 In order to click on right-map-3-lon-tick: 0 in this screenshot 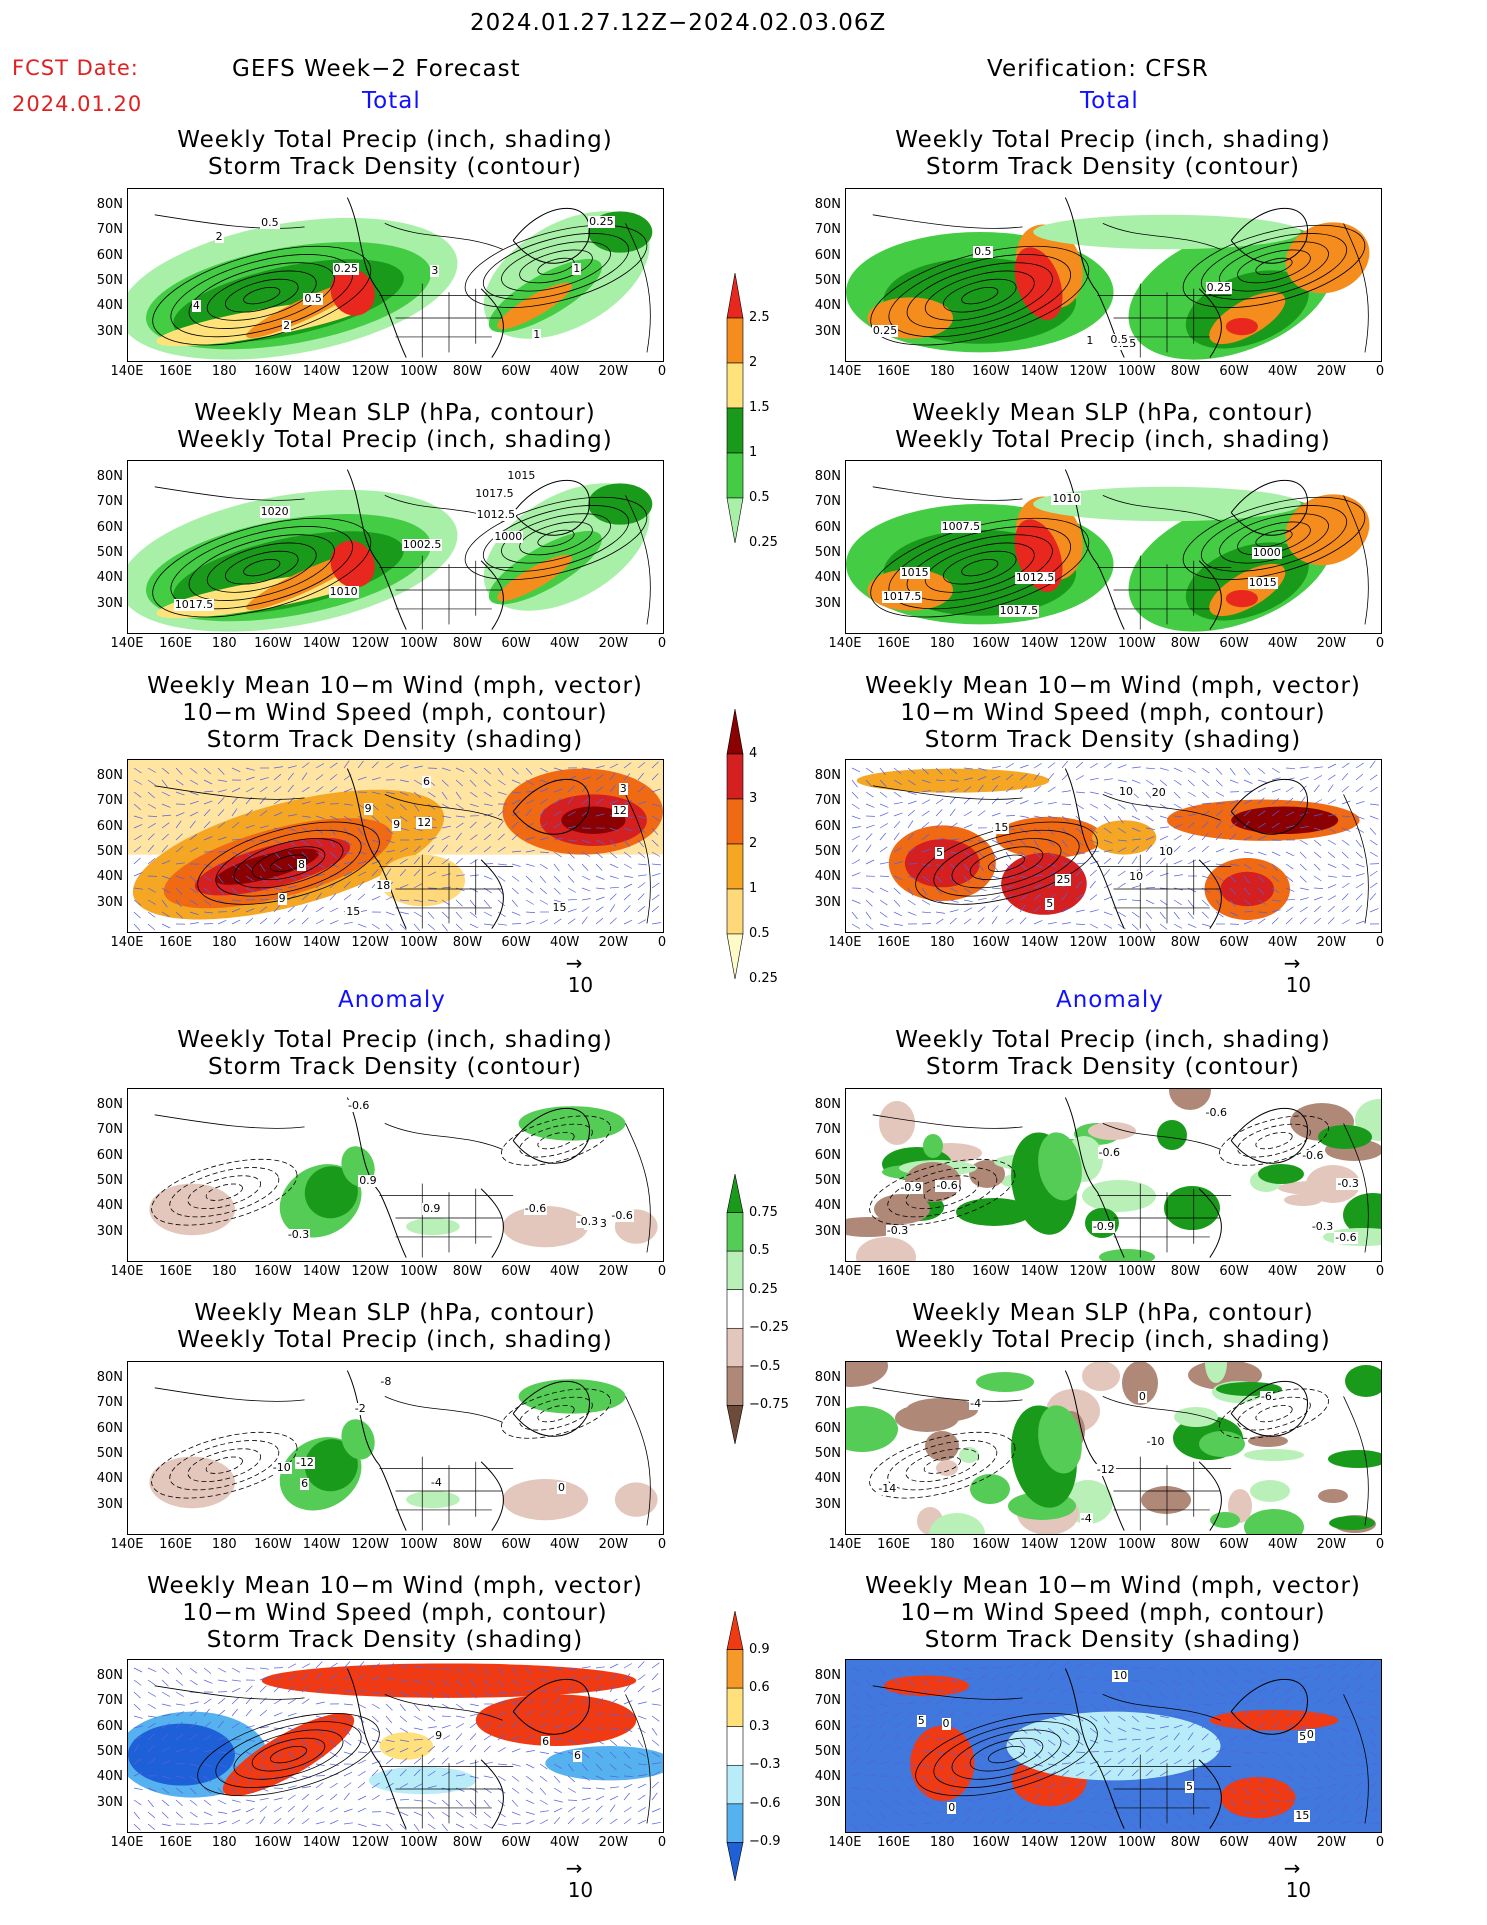, I will do `click(1380, 942)`.